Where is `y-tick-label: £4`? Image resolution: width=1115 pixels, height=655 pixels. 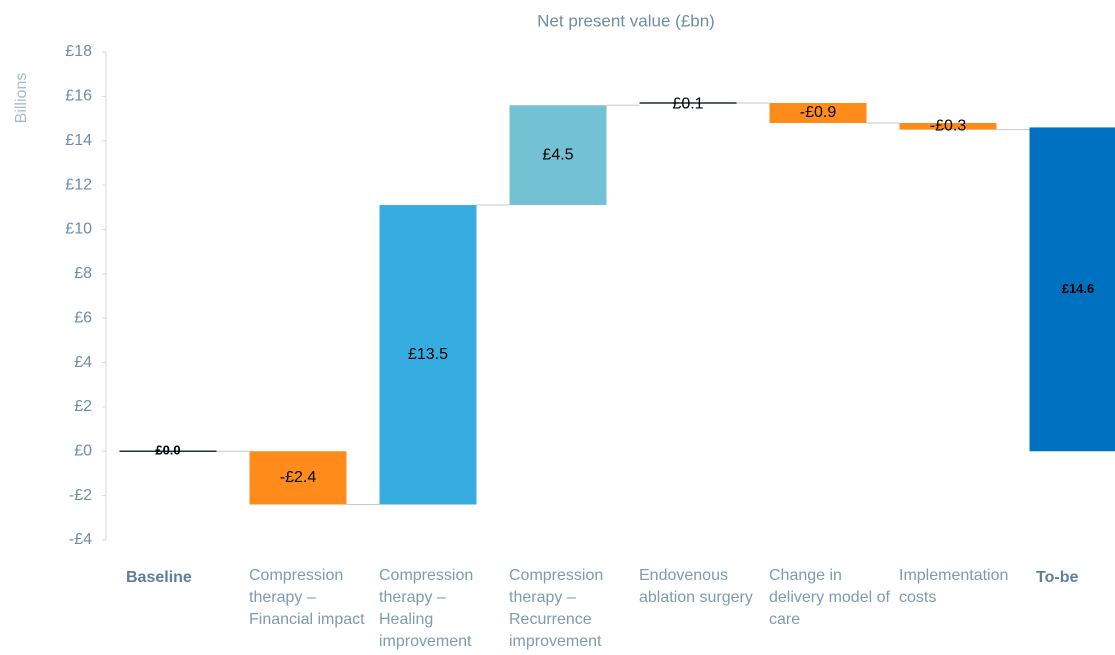 y-tick-label: £4 is located at coordinates (83, 362).